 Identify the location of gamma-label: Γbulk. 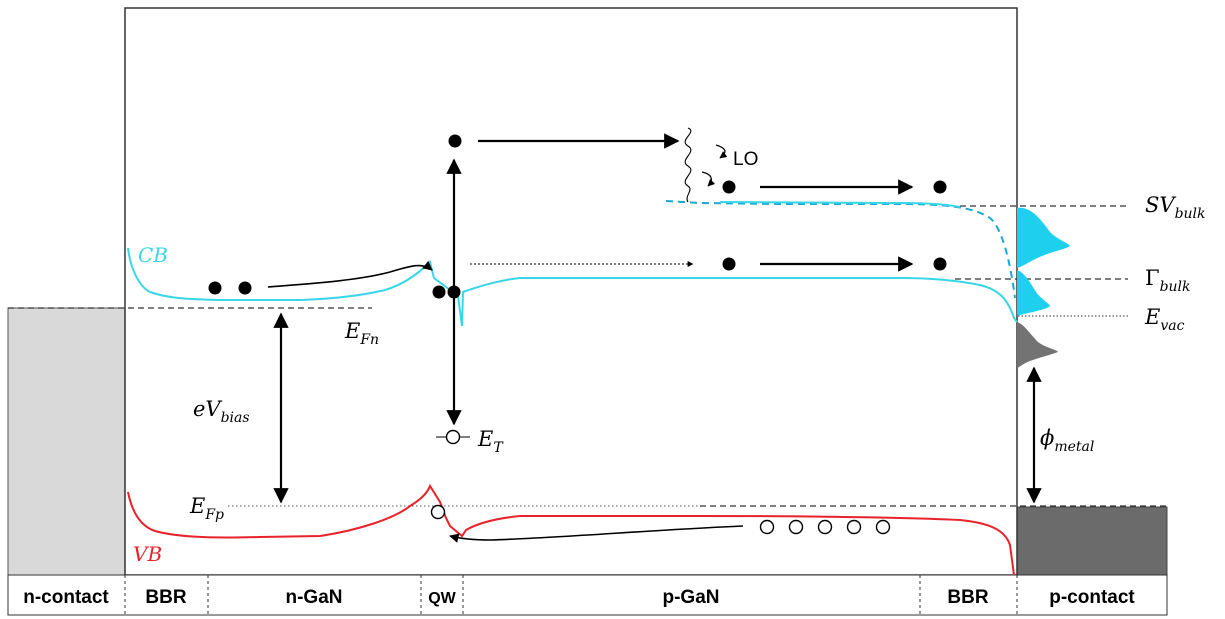
(1168, 280).